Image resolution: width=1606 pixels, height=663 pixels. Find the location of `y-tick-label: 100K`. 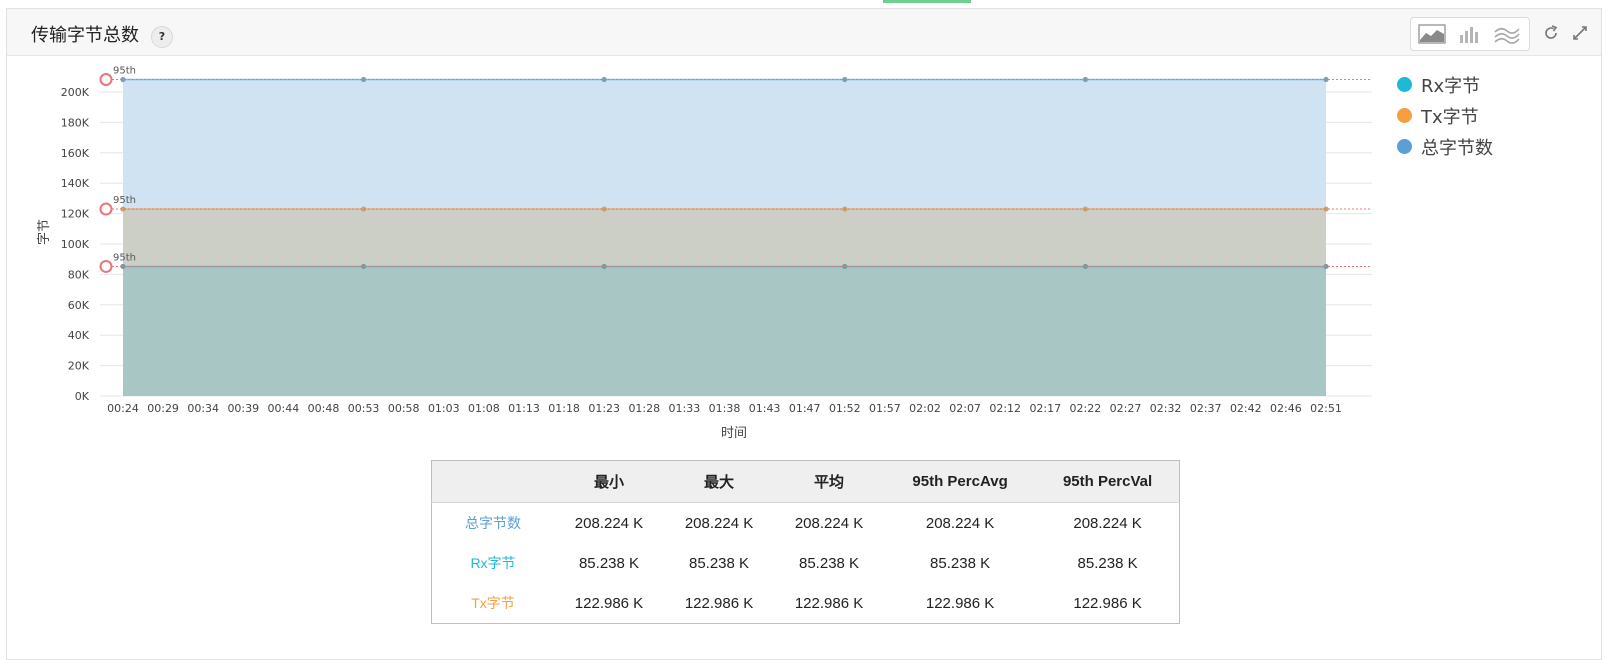

y-tick-label: 100K is located at coordinates (75, 244).